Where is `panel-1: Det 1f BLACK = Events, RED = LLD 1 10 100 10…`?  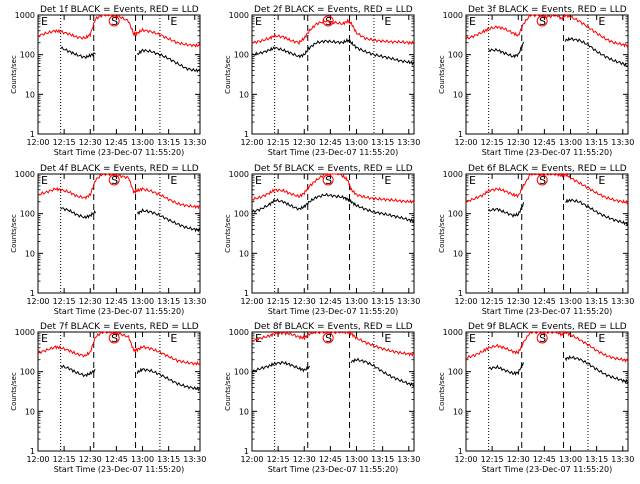
panel-1: Det 1f BLACK = Events, RED = LLD 1 10 100 10… is located at coordinates (108, 81).